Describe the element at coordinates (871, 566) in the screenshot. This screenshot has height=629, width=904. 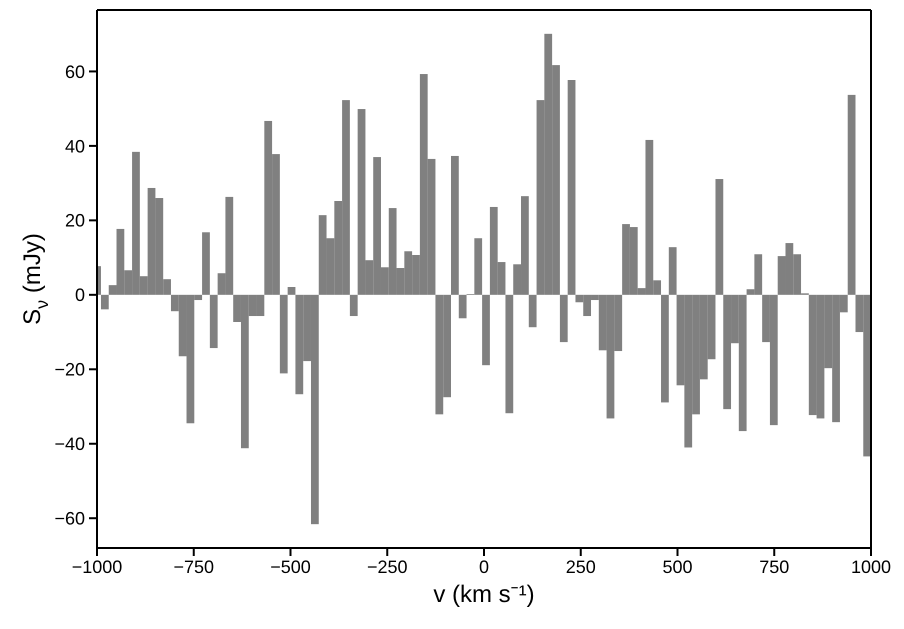
I see `x-tick-label: 1000` at that location.